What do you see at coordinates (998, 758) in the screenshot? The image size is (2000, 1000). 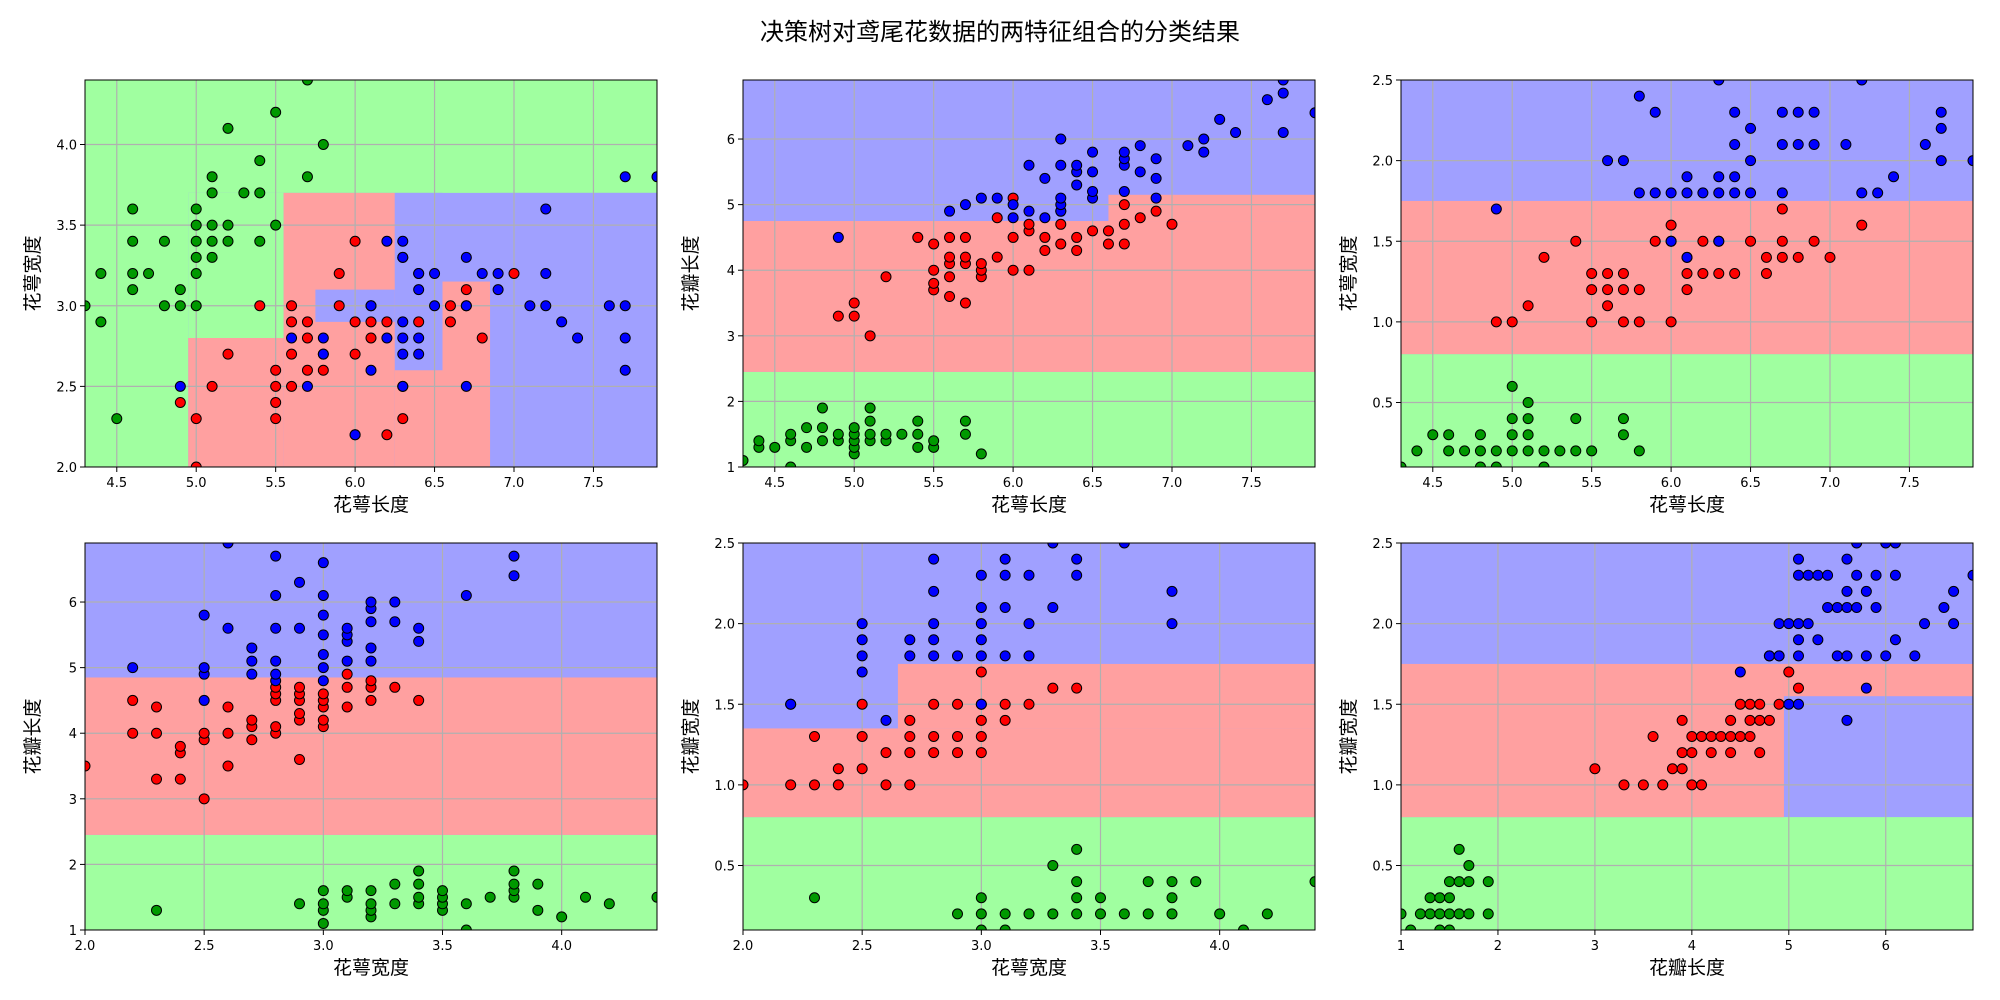 I see `subplot-5: 2.0 2.5 3.0 3.5 4.0 0.5 1.0 1.5 2.0 2.5 花萼宽度 花瓣宽度` at bounding box center [998, 758].